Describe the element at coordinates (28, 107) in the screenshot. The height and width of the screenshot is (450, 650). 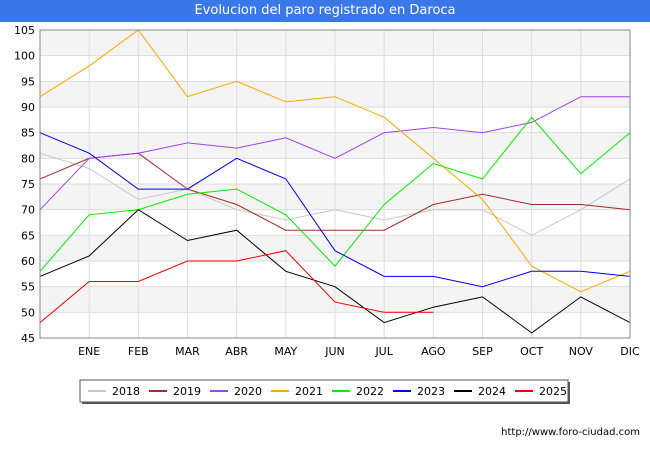
I see `y-tick-label: 90` at that location.